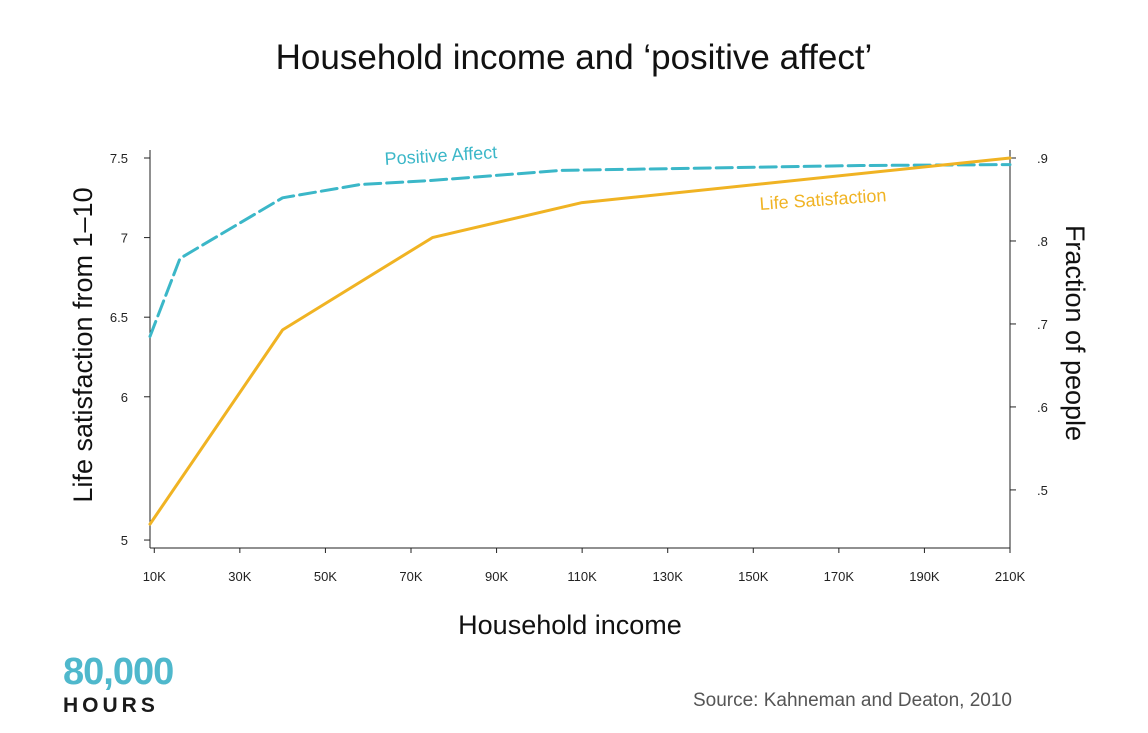  Describe the element at coordinates (1042, 158) in the screenshot. I see `y-right-tick-label: .9` at that location.